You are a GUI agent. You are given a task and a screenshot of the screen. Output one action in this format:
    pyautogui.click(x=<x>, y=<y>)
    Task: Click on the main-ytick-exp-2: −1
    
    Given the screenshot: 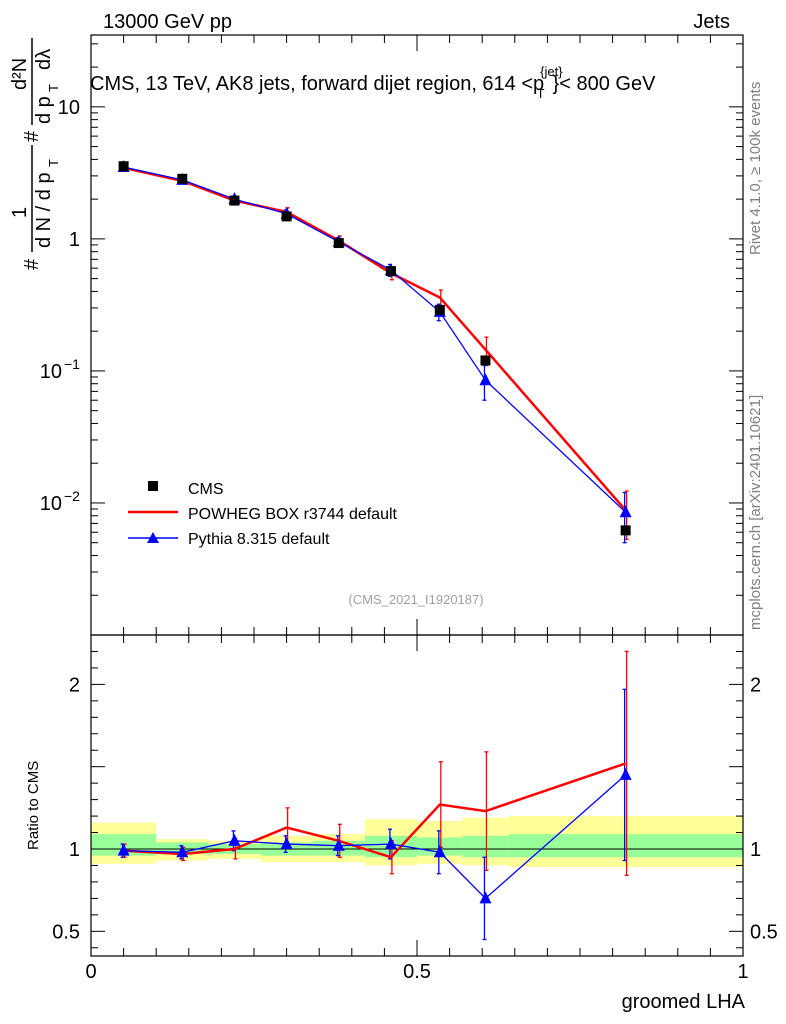 What is the action you would take?
    pyautogui.click(x=72, y=364)
    